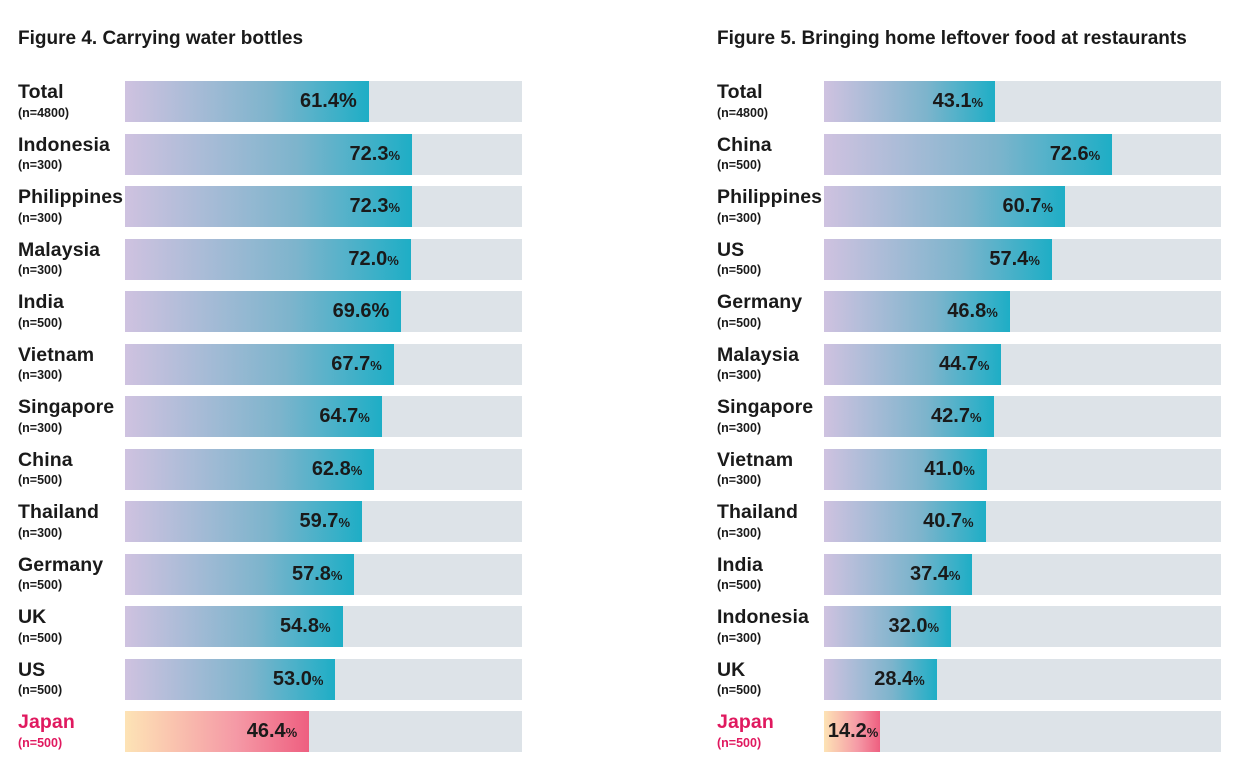  I want to click on value-number: 46.8, so click(967, 311).